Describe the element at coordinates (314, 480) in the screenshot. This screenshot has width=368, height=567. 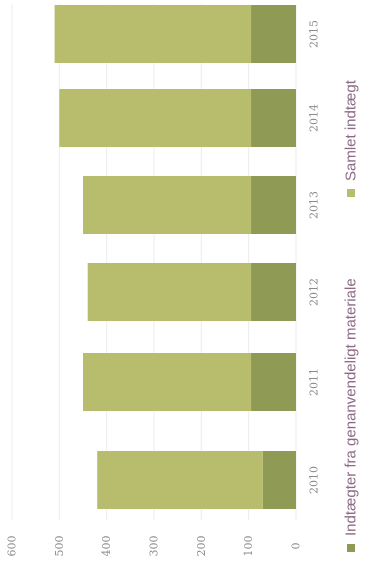
I see `category-label-2010: 2010` at that location.